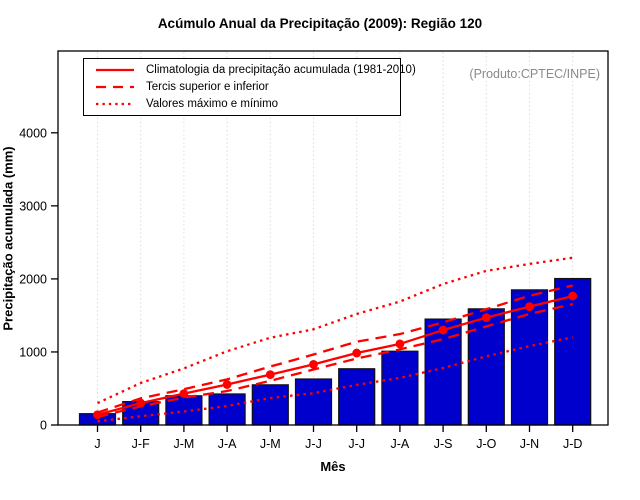 Image resolution: width=640 pixels, height=500 pixels. What do you see at coordinates (486, 444) in the screenshot?
I see `x-tick-label: J-O` at bounding box center [486, 444].